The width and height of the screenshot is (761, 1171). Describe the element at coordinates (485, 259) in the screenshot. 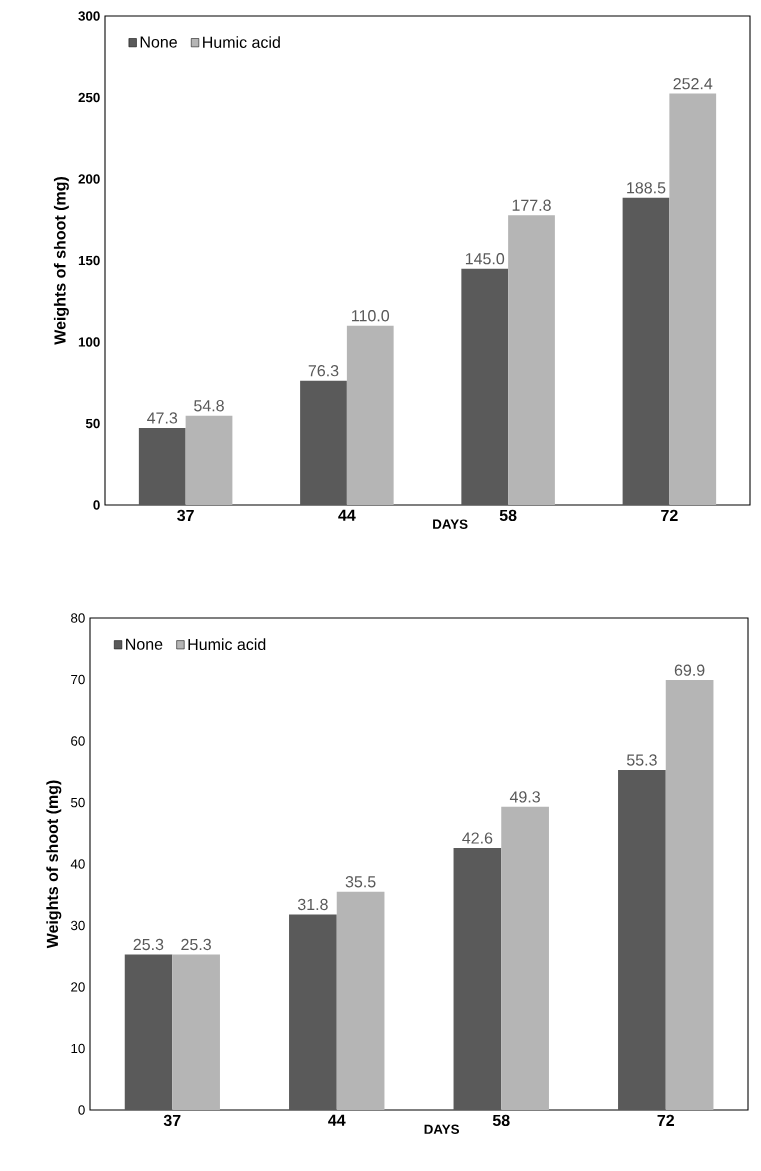

I see `data-label: 145.0` at that location.